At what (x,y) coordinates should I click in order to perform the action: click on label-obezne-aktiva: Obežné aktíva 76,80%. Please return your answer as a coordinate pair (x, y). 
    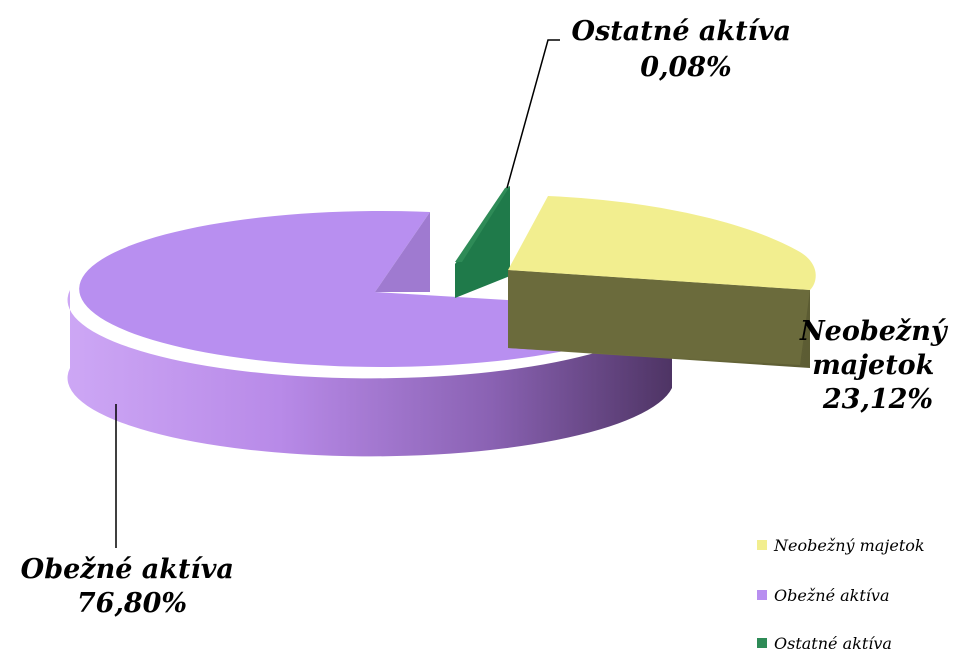
    Looking at the image, I should click on (132, 586).